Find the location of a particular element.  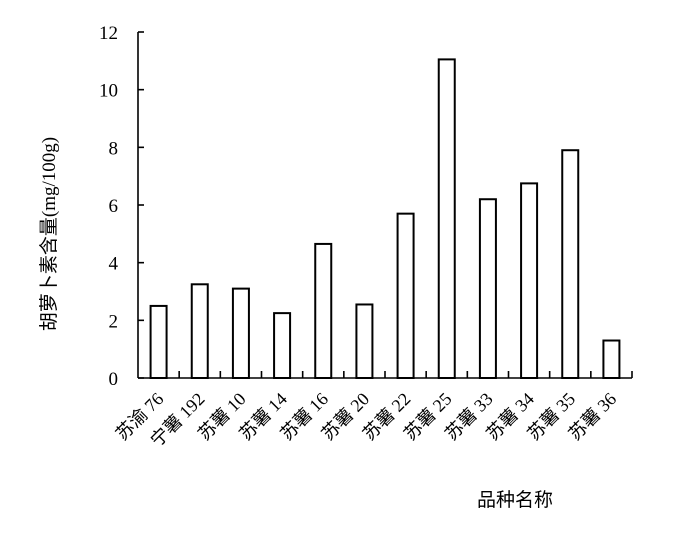

y-axis-label: 胡萝卜素含量(mg/100g) is located at coordinates (49, 234).